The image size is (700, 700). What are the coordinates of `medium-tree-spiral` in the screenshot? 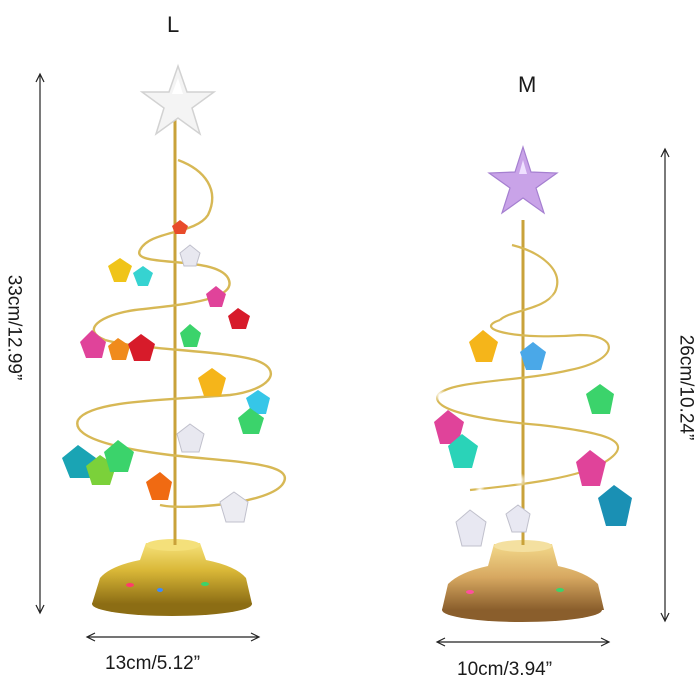 It's located at (528, 367).